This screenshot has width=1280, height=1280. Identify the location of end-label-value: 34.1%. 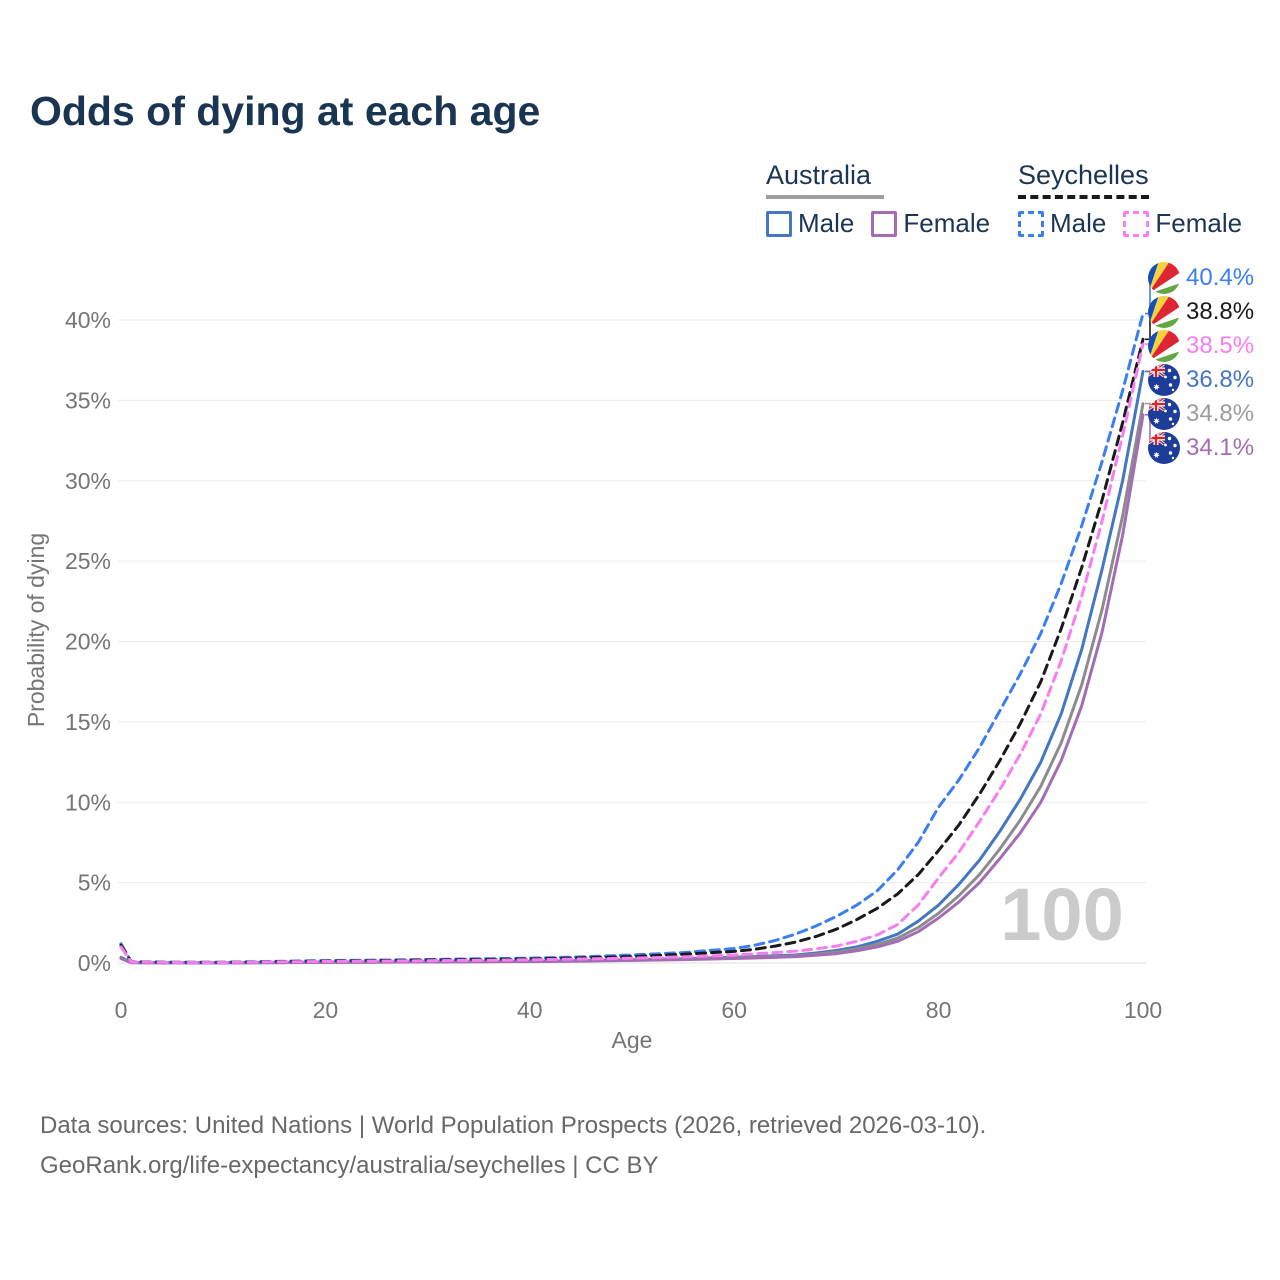
(1220, 447).